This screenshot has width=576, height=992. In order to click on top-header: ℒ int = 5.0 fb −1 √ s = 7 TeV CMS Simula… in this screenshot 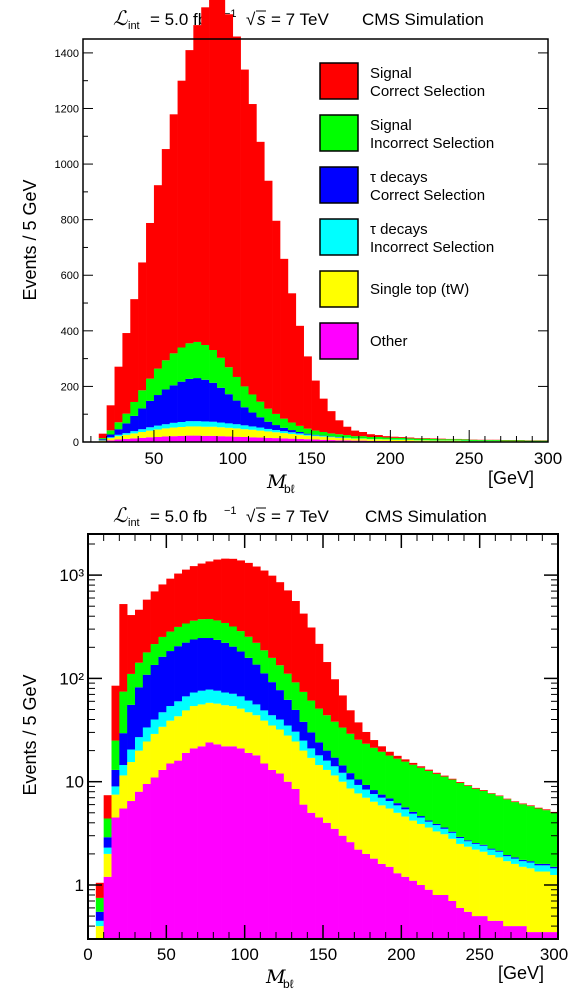, I will do `click(298, 19)`.